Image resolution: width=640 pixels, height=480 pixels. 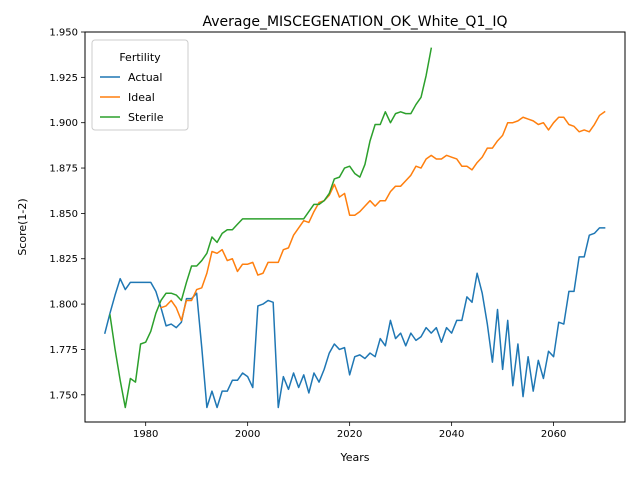 What do you see at coordinates (63, 305) in the screenshot?
I see `y-tick-label: 1.800` at bounding box center [63, 305].